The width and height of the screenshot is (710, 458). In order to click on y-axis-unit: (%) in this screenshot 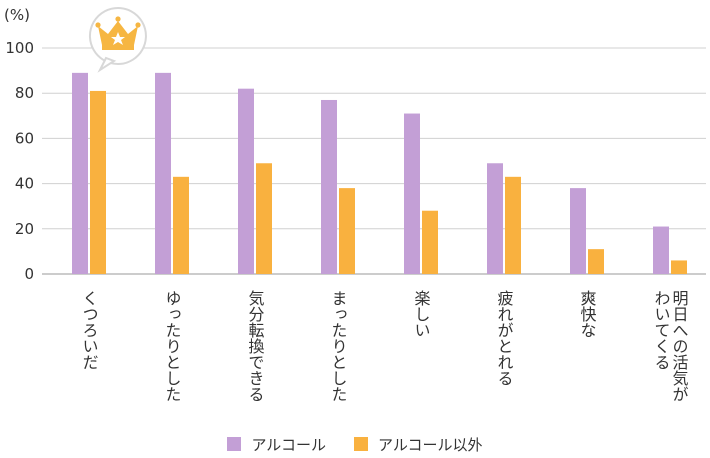, I will do `click(17, 15)`.